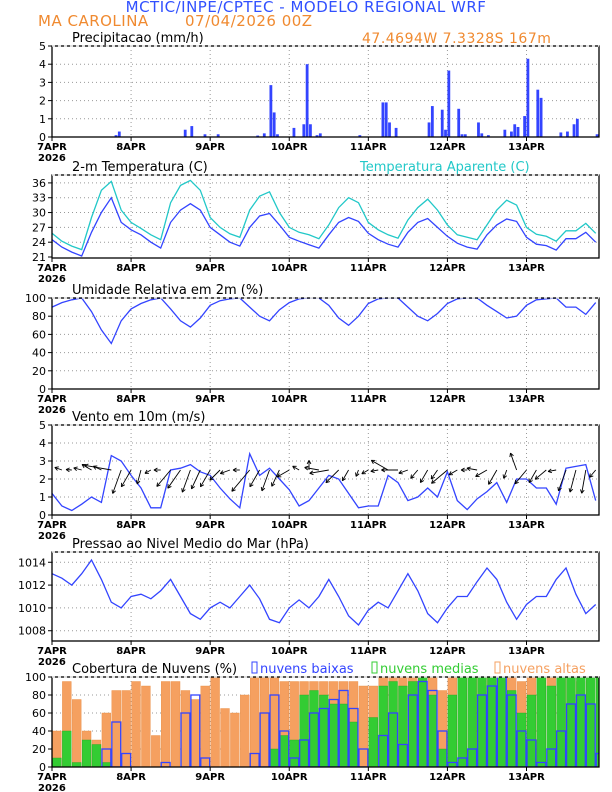  What do you see at coordinates (526, 399) in the screenshot?
I see `x-tick-label: 13APR` at bounding box center [526, 399].